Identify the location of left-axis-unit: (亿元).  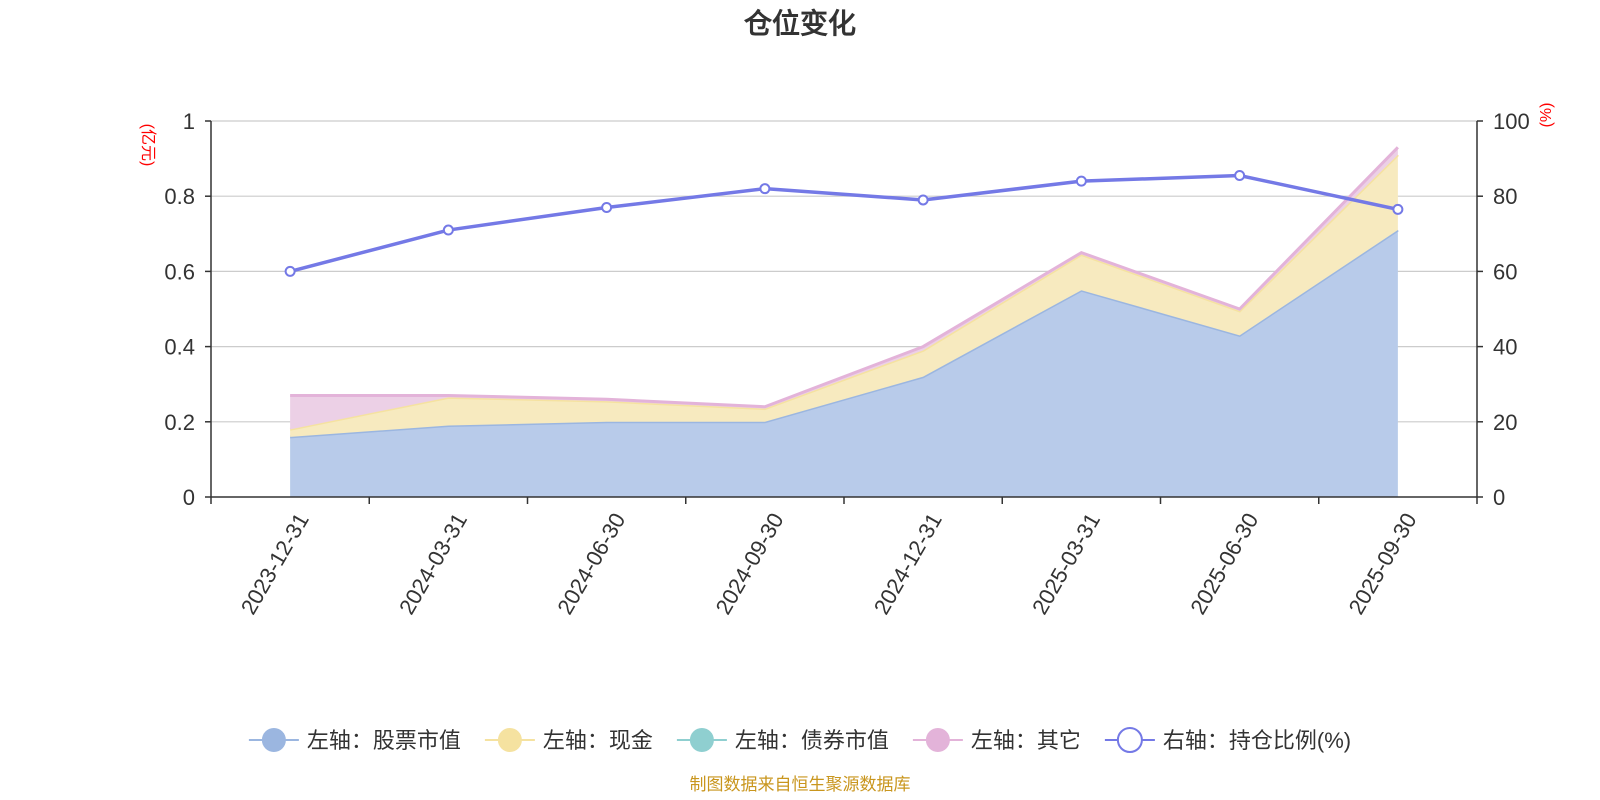
(148, 145).